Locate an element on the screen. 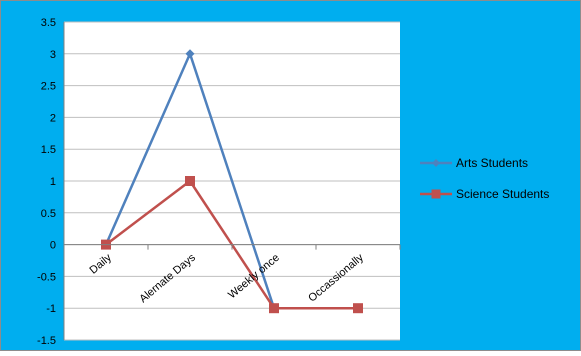 This screenshot has height=356, width=581. y-tick-label: 2.5 is located at coordinates (48, 87).